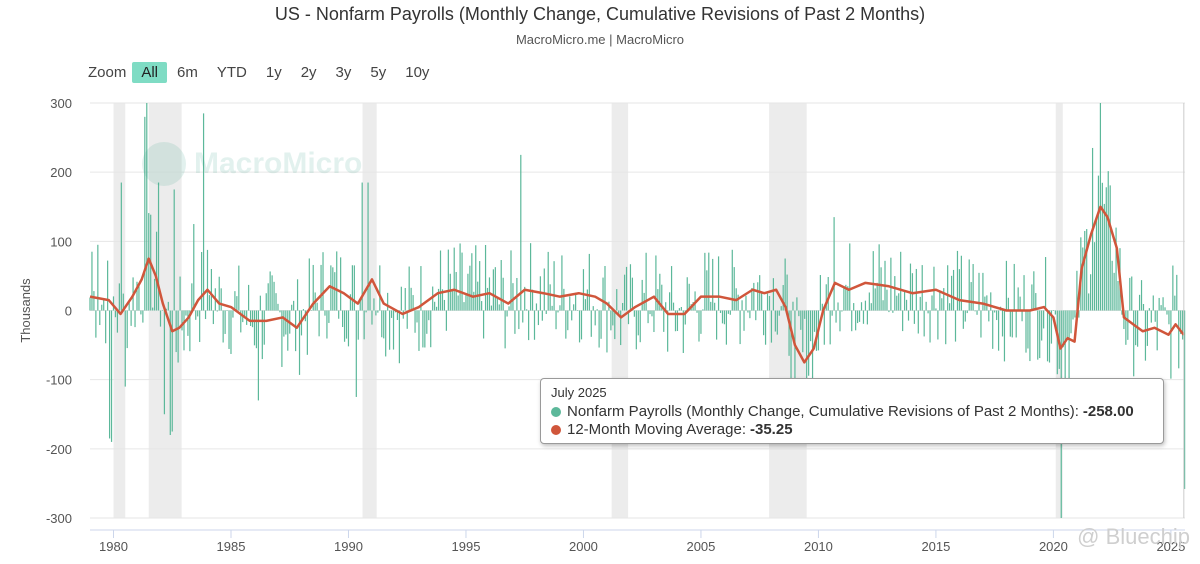 The width and height of the screenshot is (1200, 564). I want to click on zoom-ytd-button: YTD, so click(231, 72).